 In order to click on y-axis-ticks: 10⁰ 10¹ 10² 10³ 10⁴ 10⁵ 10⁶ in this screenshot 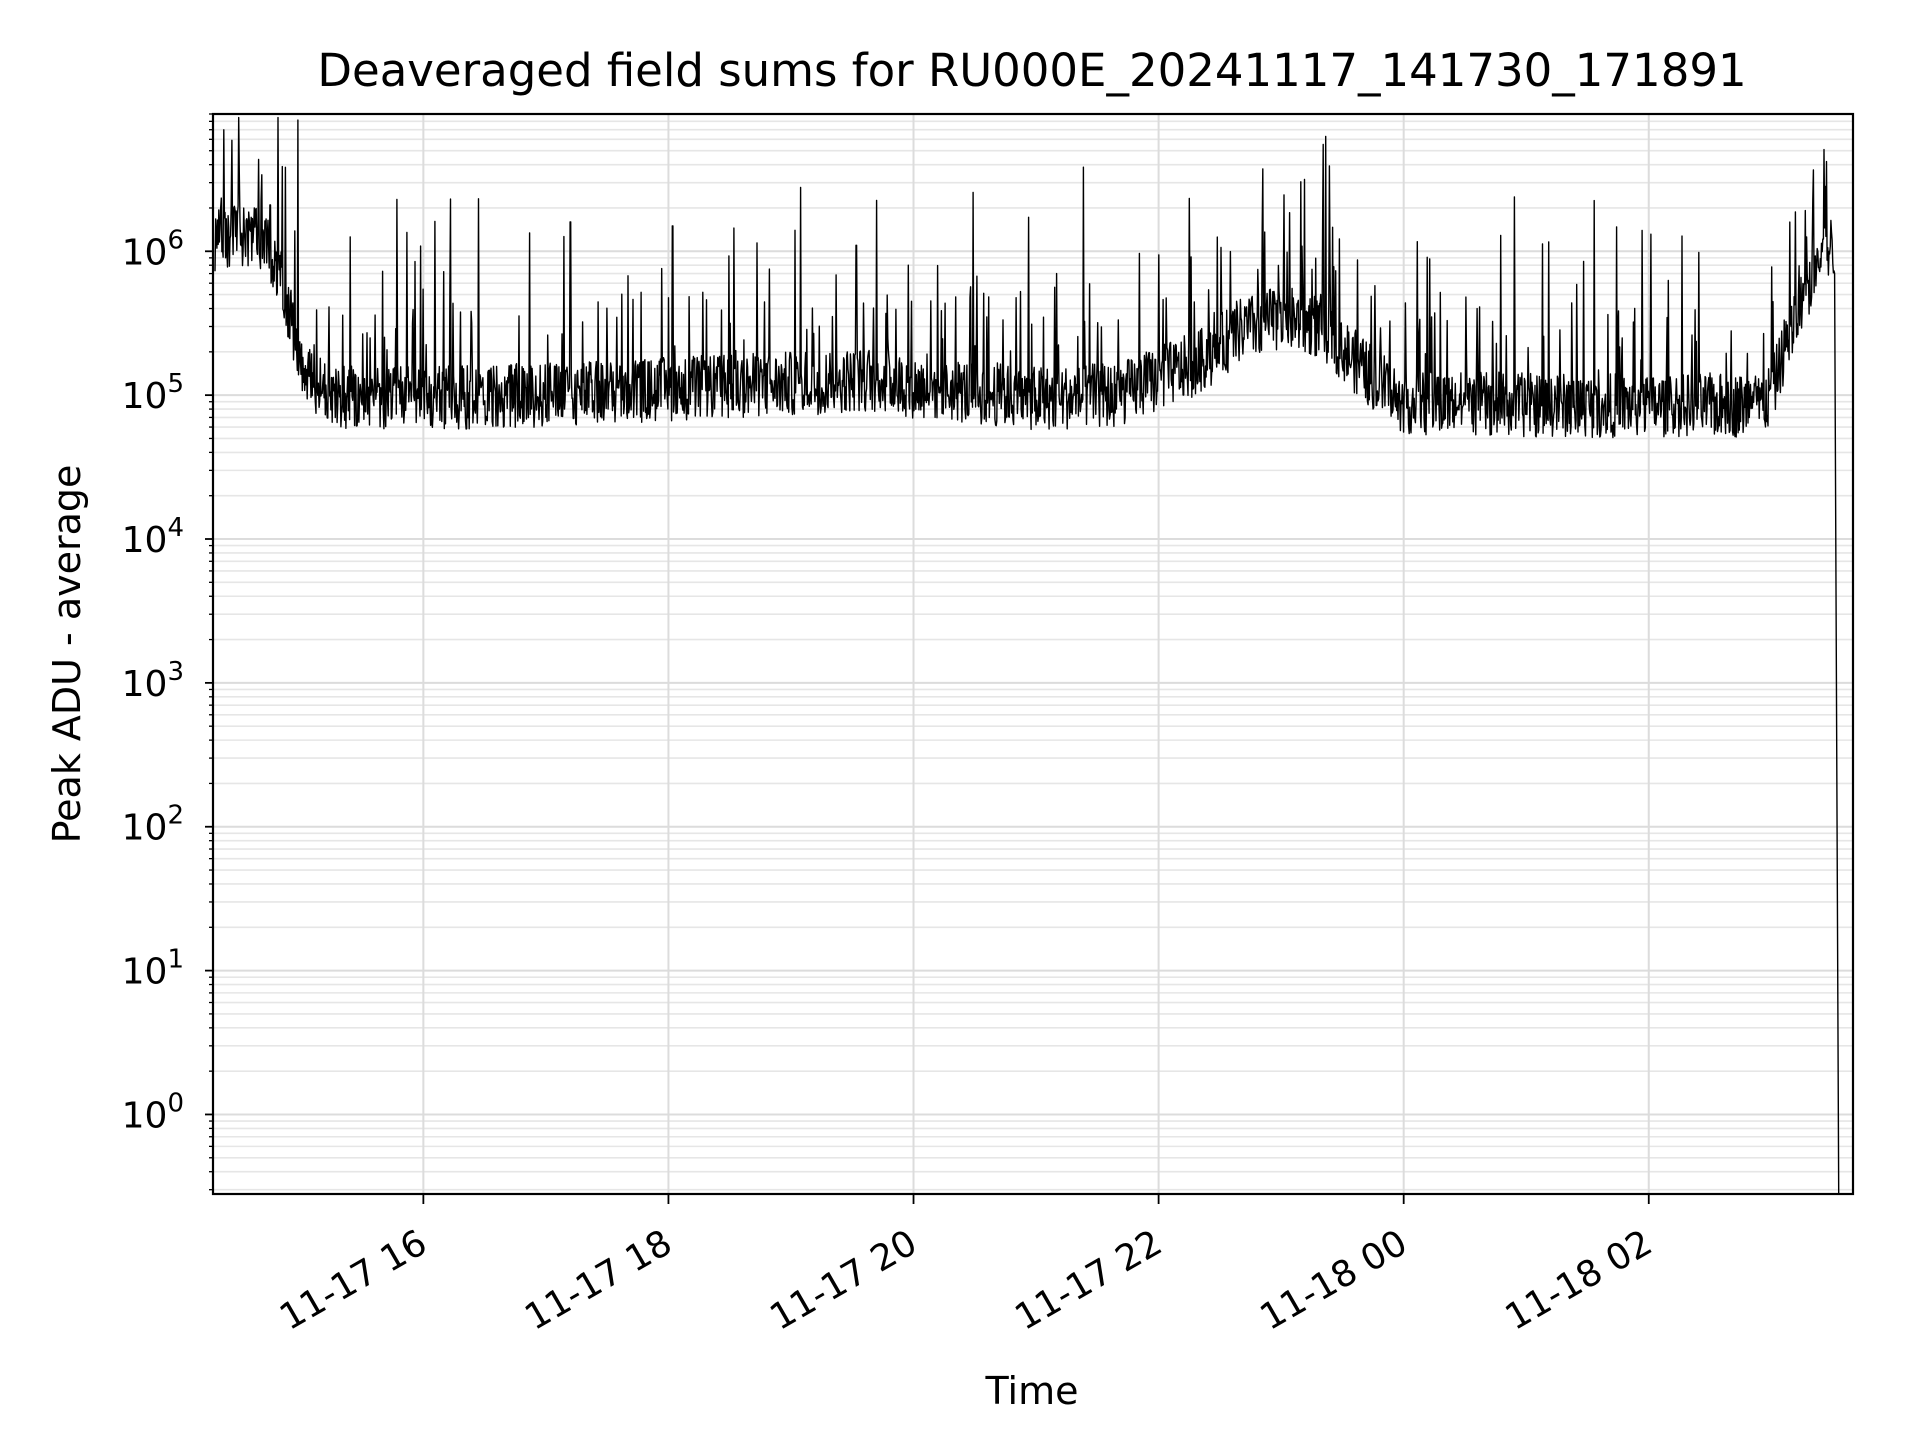, I will do `click(167, 652)`.